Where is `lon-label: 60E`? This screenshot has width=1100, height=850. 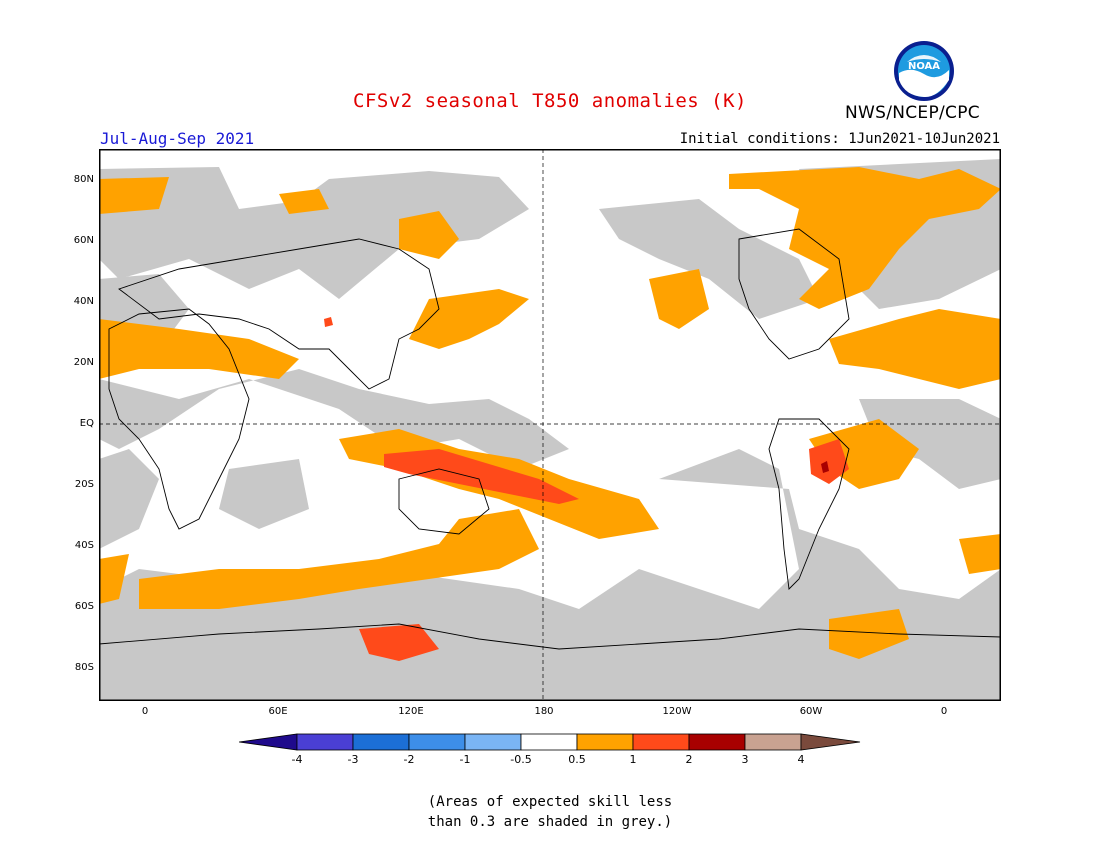
lon-label: 60E is located at coordinates (278, 711).